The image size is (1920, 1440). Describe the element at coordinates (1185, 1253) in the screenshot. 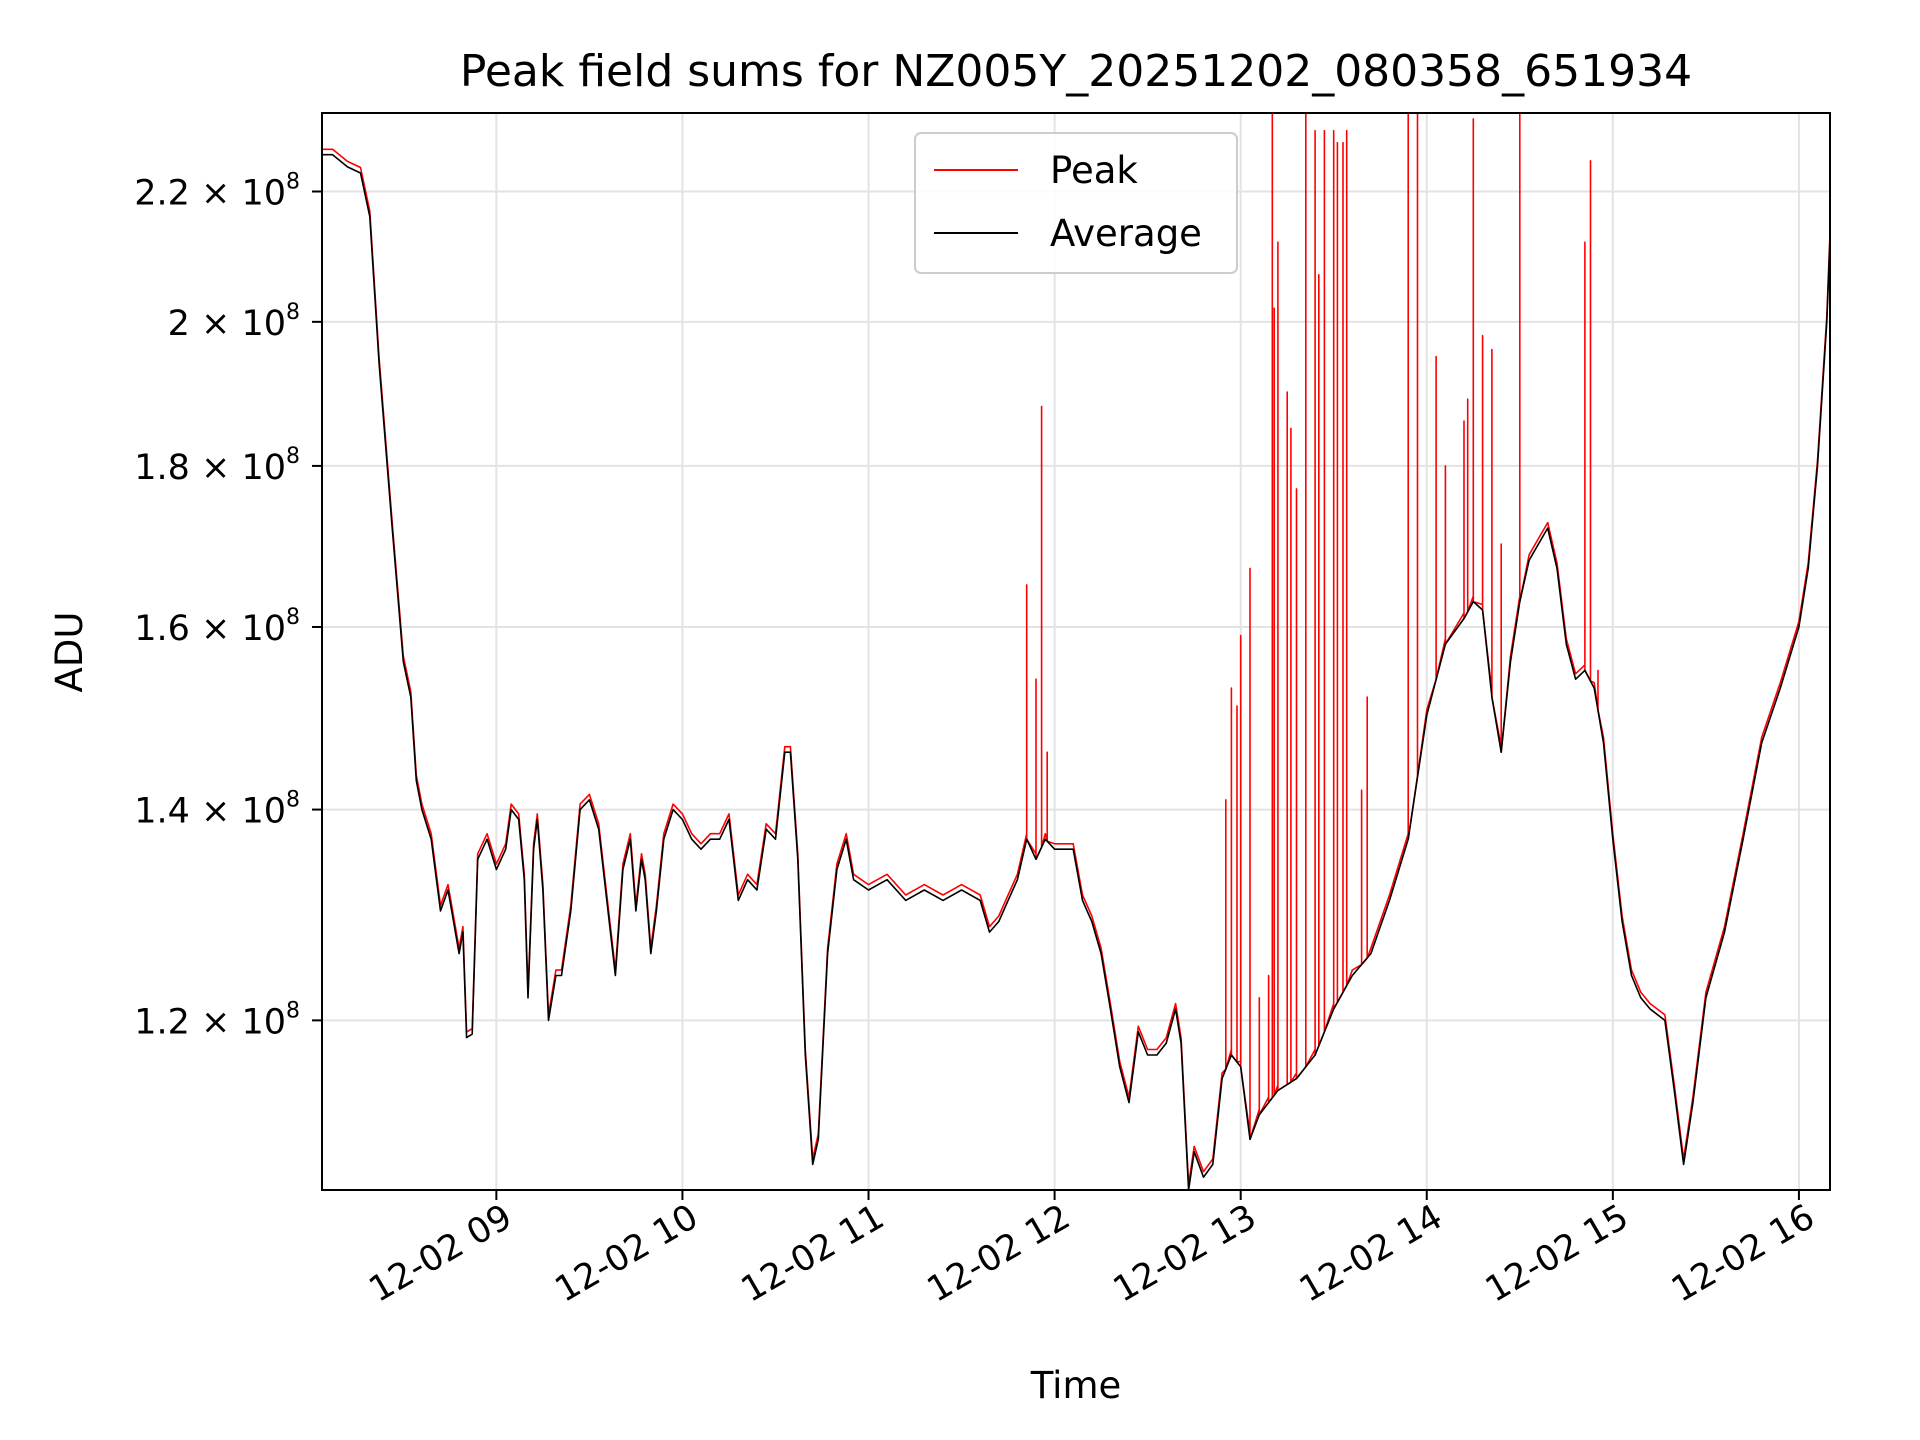

I see `x-tick-label: 12-02 13` at that location.